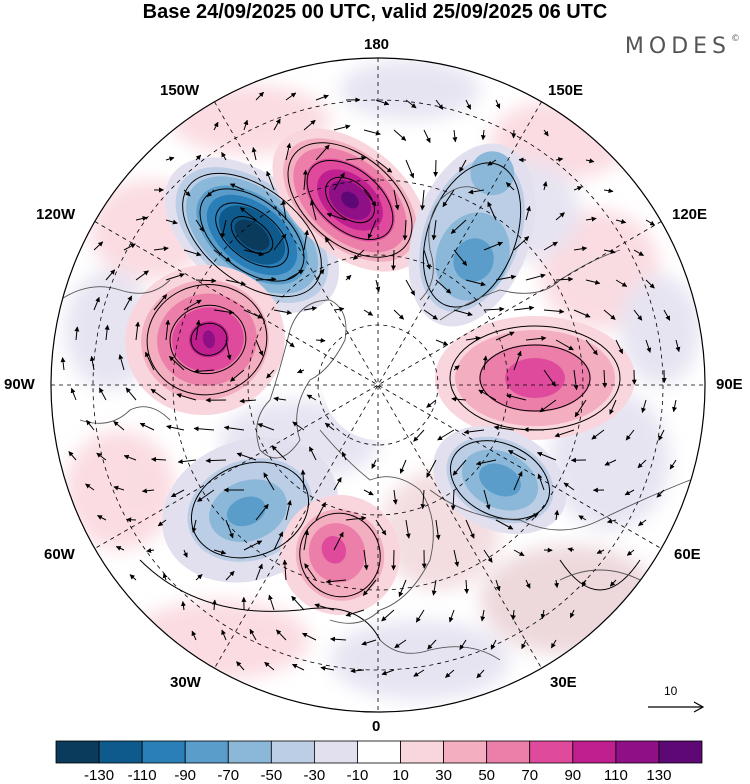  Describe the element at coordinates (443, 775) in the screenshot. I see `colorbar-tick-label: 30` at that location.